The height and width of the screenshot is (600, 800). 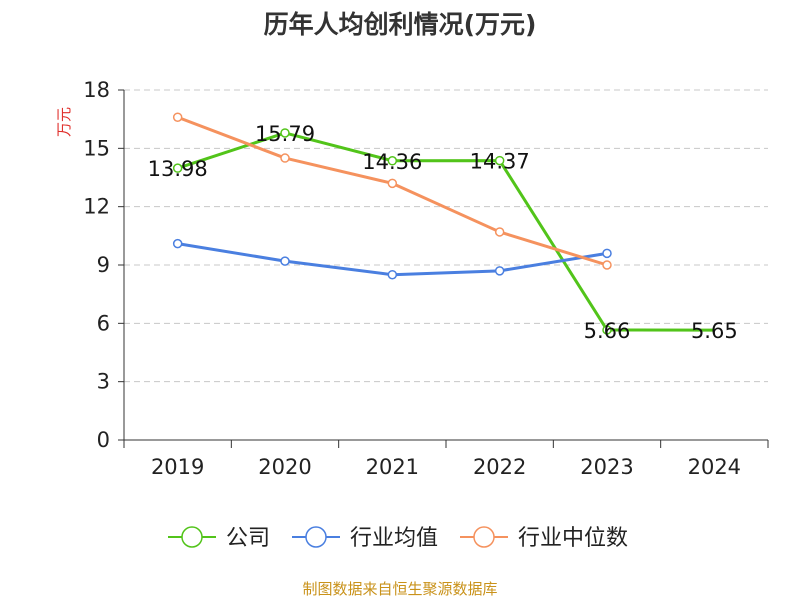 I want to click on data-label: 15.79, so click(x=285, y=134).